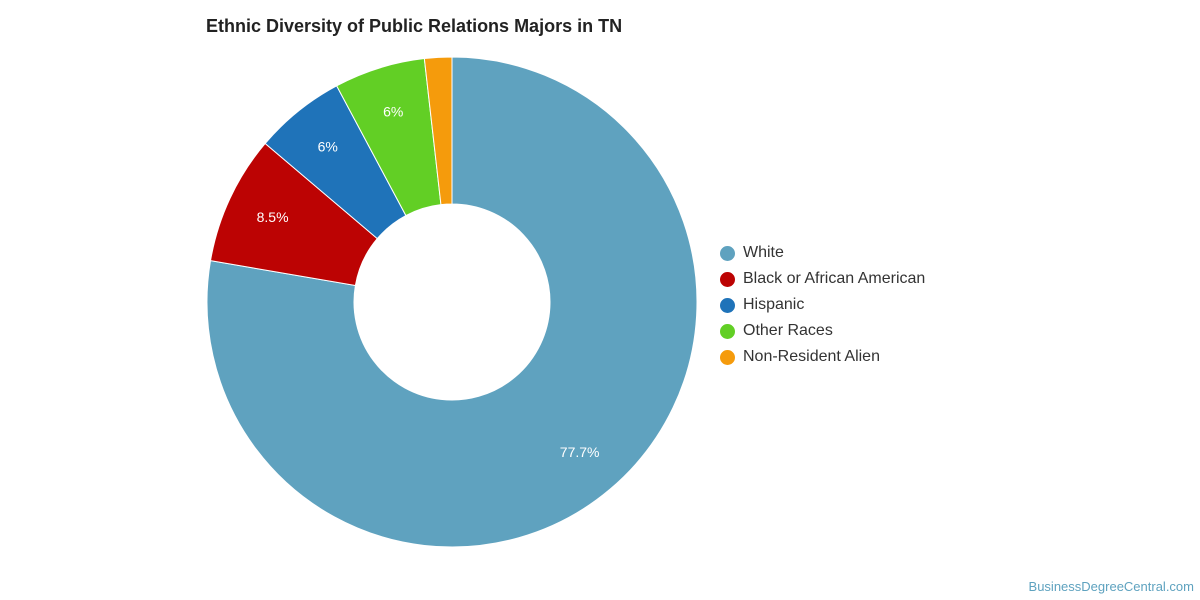  What do you see at coordinates (788, 330) in the screenshot?
I see `legend-label: Other Races` at bounding box center [788, 330].